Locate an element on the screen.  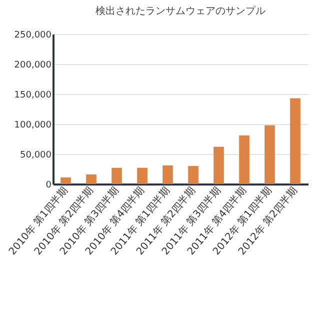
y-tick-label: 150,000 is located at coordinates (33, 95).